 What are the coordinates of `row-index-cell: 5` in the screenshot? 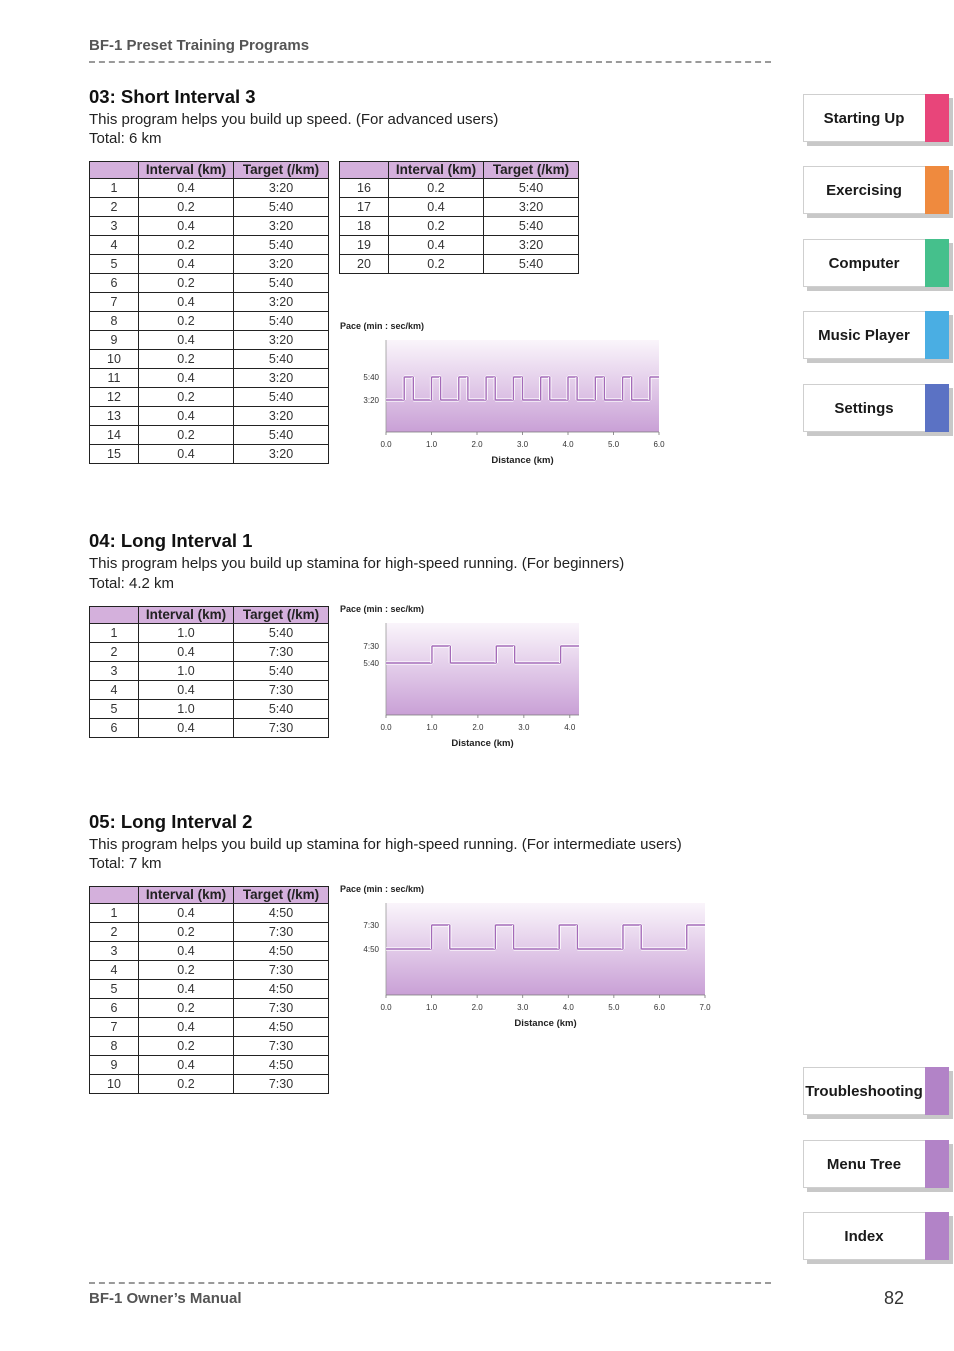 It's located at (114, 709).